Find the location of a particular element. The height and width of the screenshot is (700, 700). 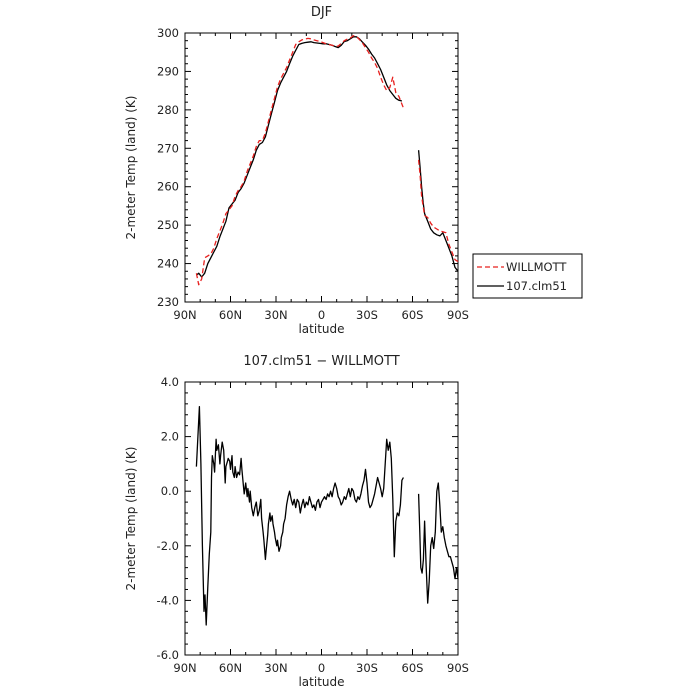

plot-title: DJF is located at coordinates (321, 12).